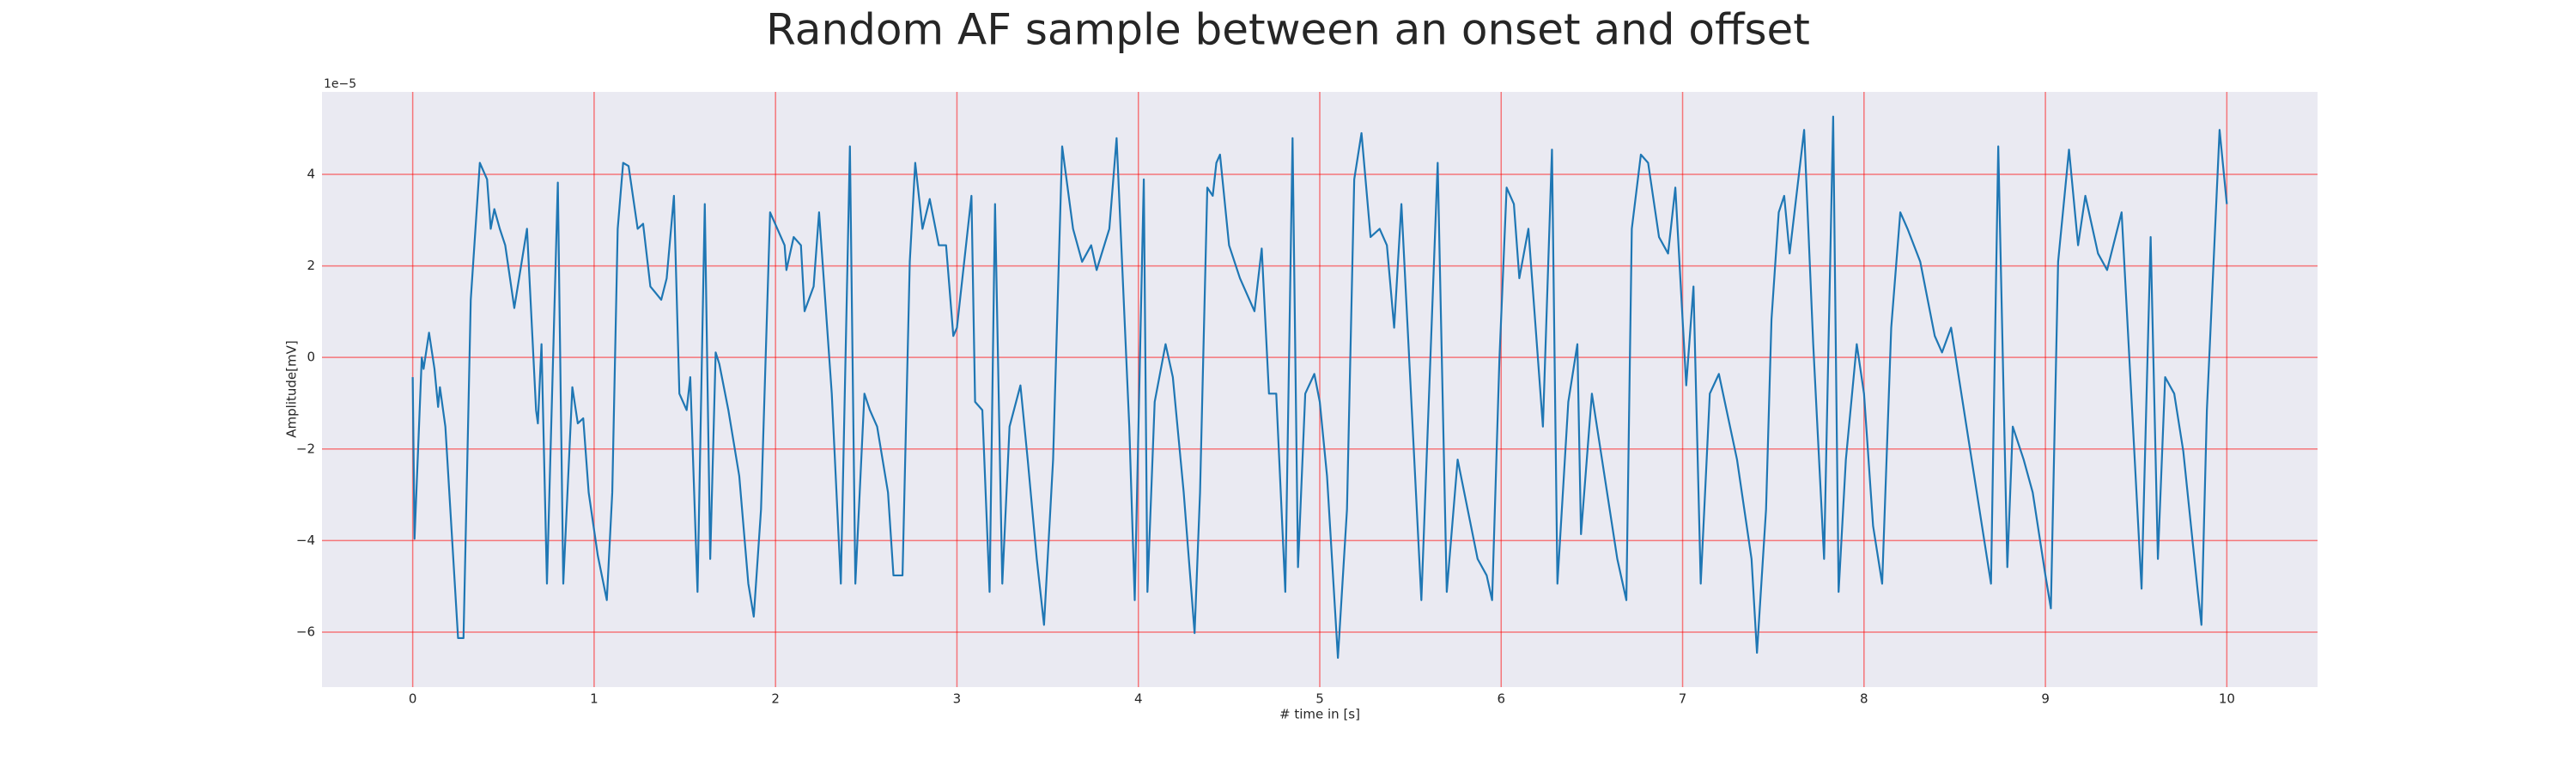  What do you see at coordinates (1319, 699) in the screenshot?
I see `x-tick-label: 5` at bounding box center [1319, 699].